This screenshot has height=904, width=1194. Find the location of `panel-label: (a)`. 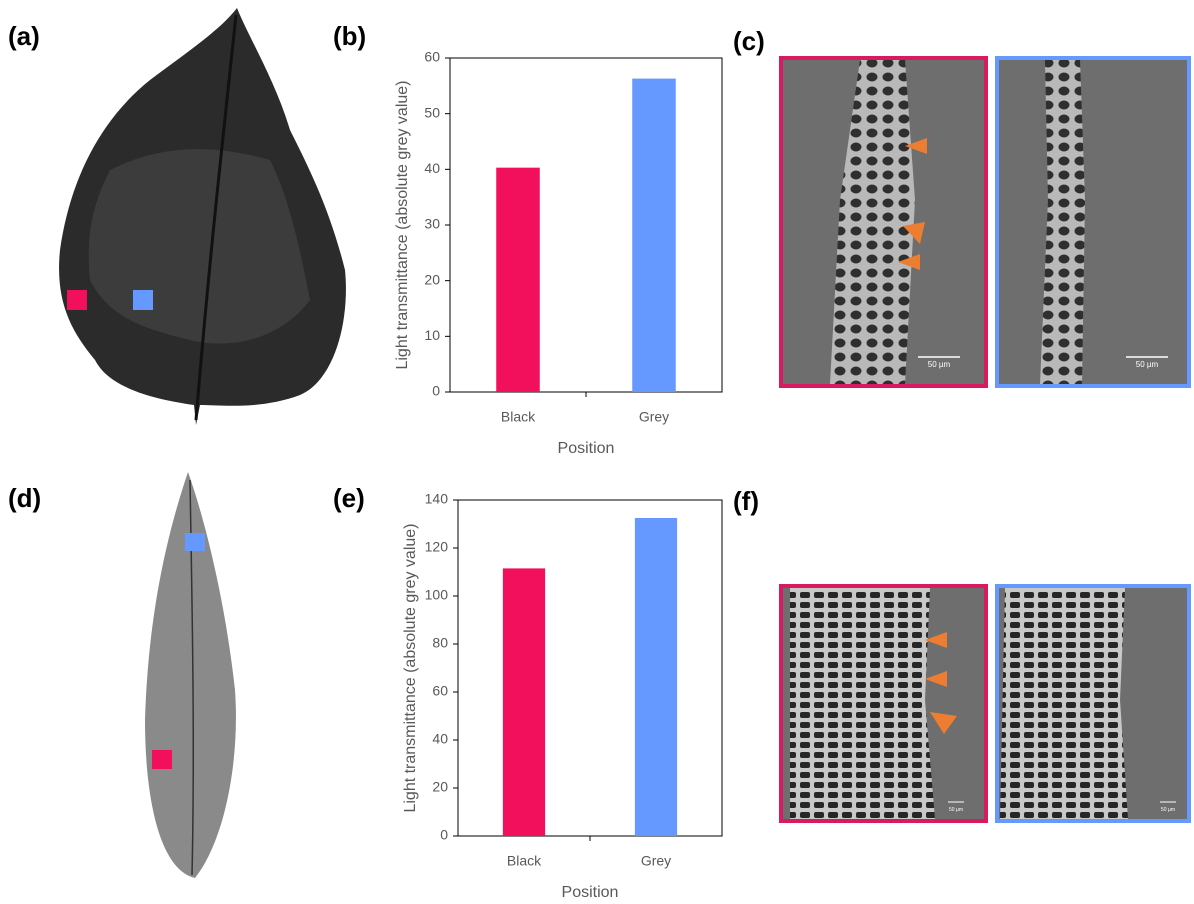

panel-label: (a) is located at coordinates (24, 36).